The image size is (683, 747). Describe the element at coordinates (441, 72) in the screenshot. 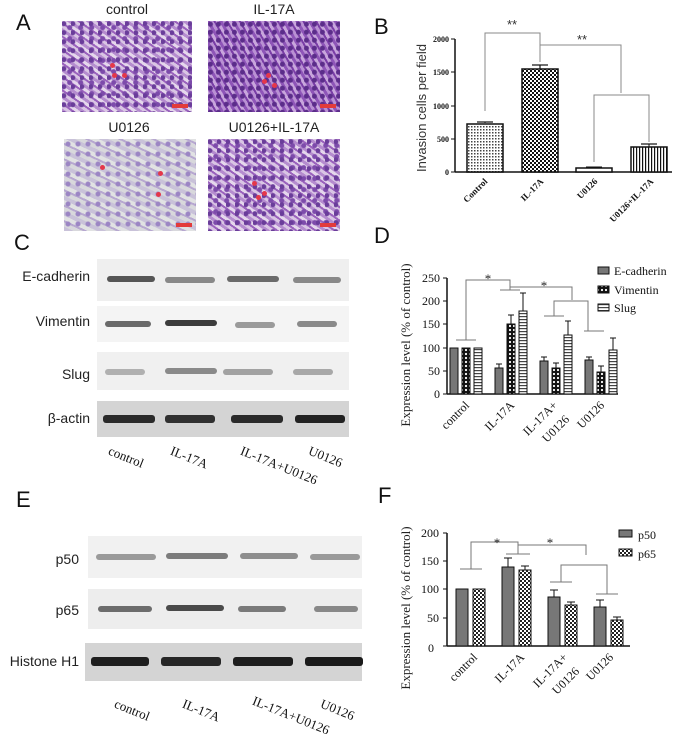

I see `svg-text: 1500` at that location.